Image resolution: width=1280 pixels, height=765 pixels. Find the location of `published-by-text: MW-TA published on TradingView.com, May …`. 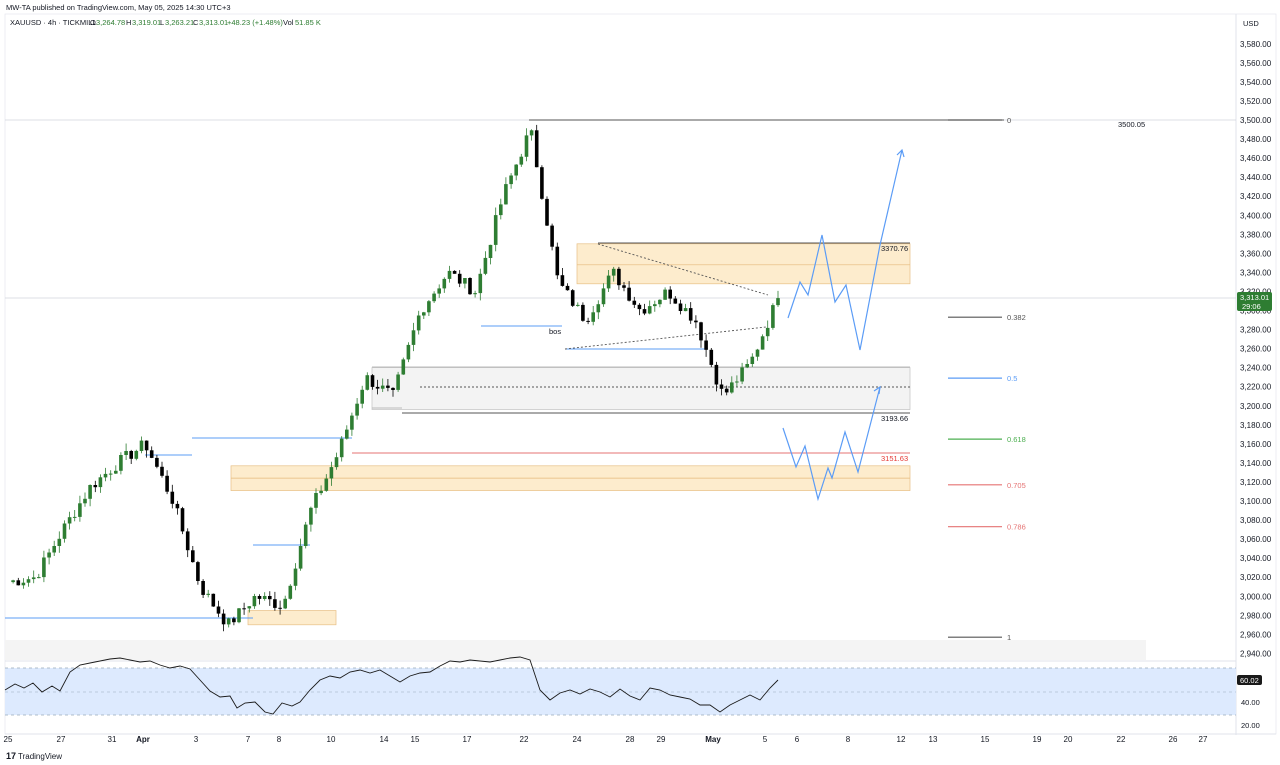

published-by-text: MW-TA published on TradingView.com, May … is located at coordinates (118, 7).